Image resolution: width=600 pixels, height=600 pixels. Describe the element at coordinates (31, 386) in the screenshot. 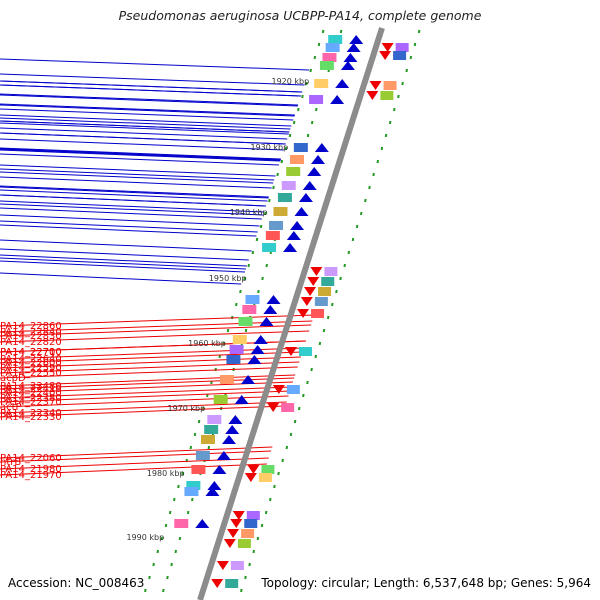

I see `gene-label-pa14-22480: PA14_22480` at that location.